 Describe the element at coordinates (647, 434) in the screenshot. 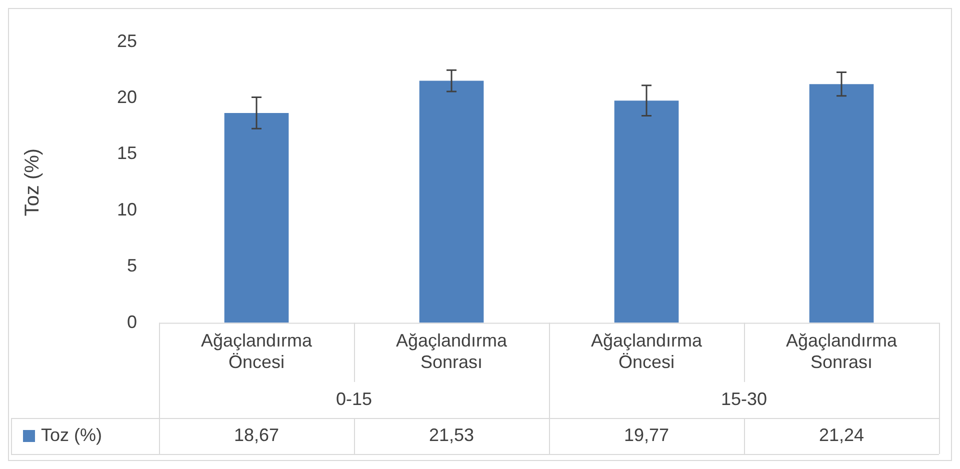

I see `data-label: 19,77` at that location.